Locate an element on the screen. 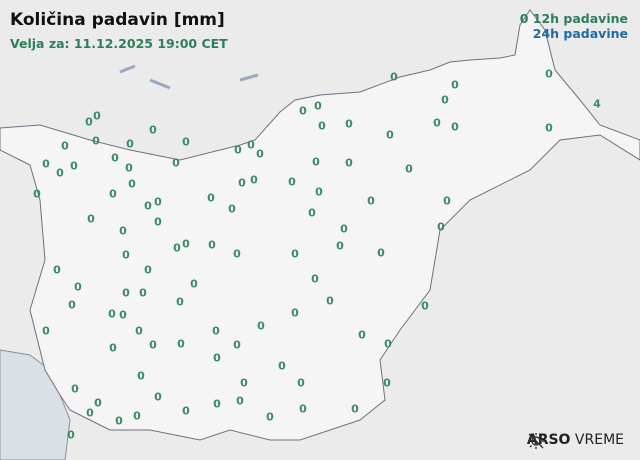  map-title: Količina padavin [mm] is located at coordinates (117, 20).